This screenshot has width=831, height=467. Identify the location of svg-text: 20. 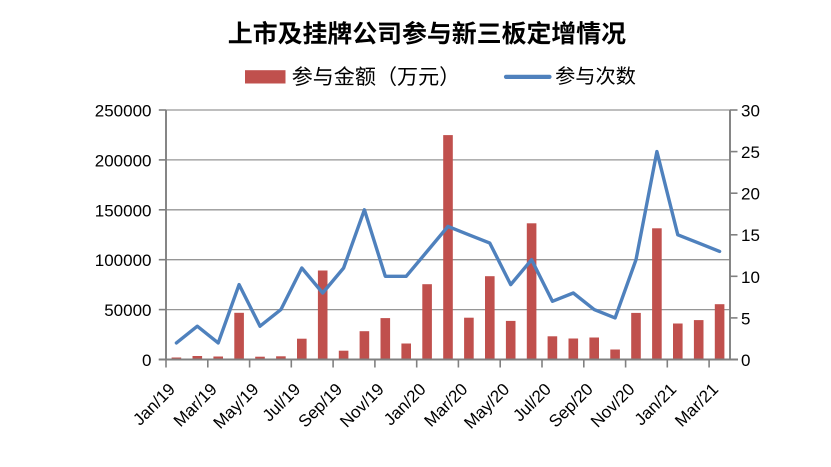
(750, 194).